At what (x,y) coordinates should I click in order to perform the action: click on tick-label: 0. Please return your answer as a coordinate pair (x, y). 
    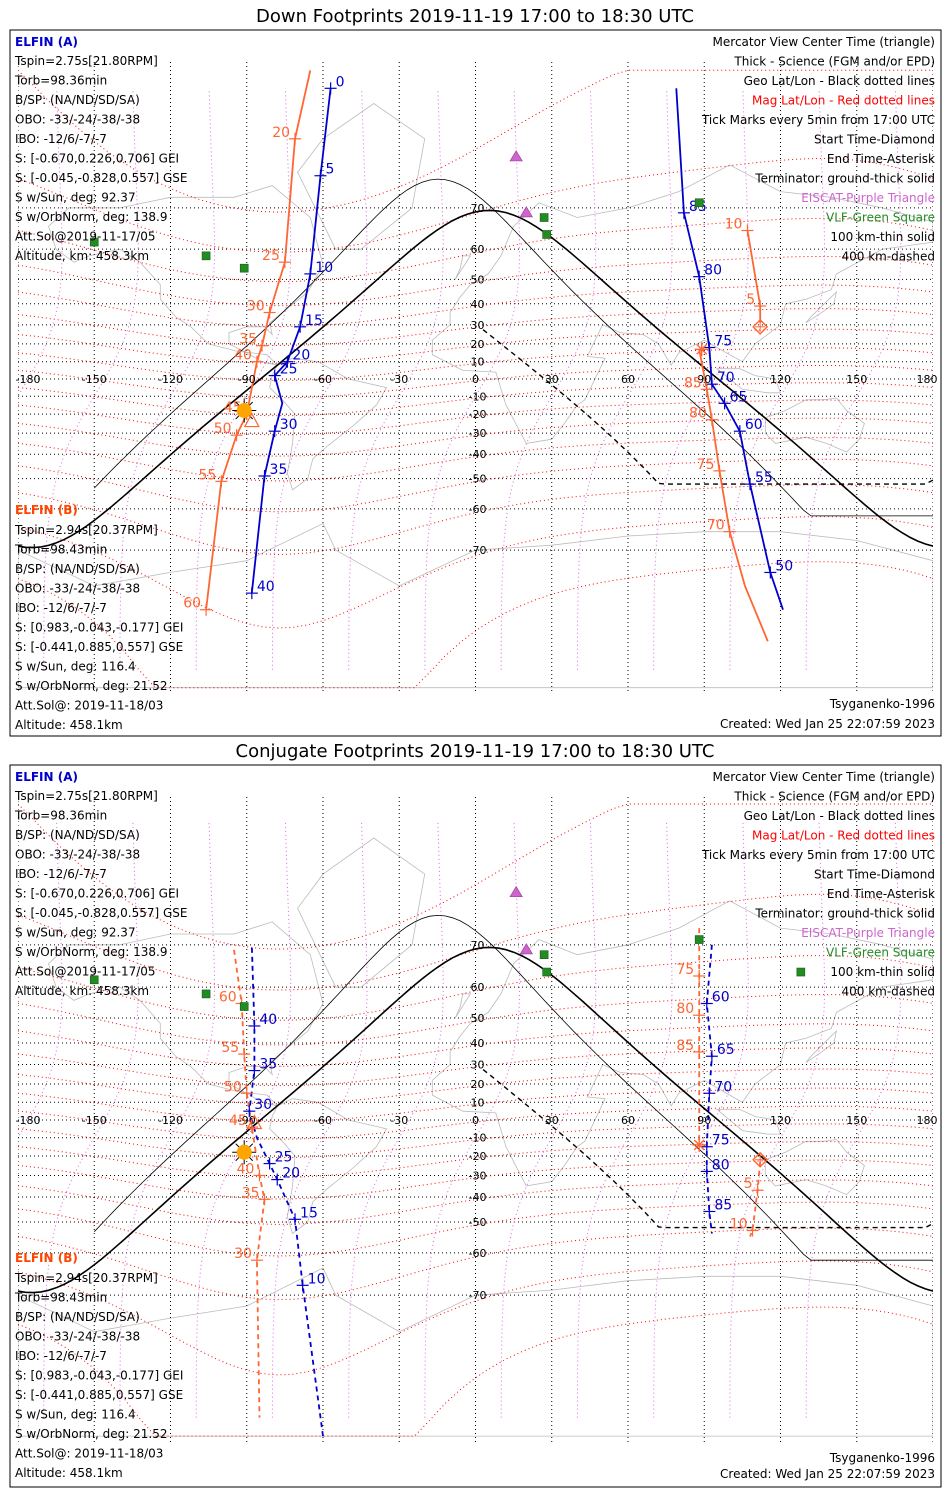
    Looking at the image, I should click on (340, 82).